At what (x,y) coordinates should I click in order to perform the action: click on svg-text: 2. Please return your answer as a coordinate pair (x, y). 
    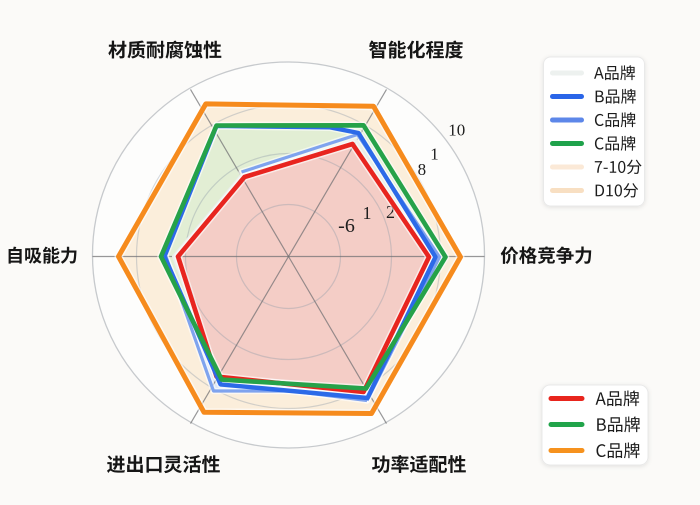
    Looking at the image, I should click on (390, 212).